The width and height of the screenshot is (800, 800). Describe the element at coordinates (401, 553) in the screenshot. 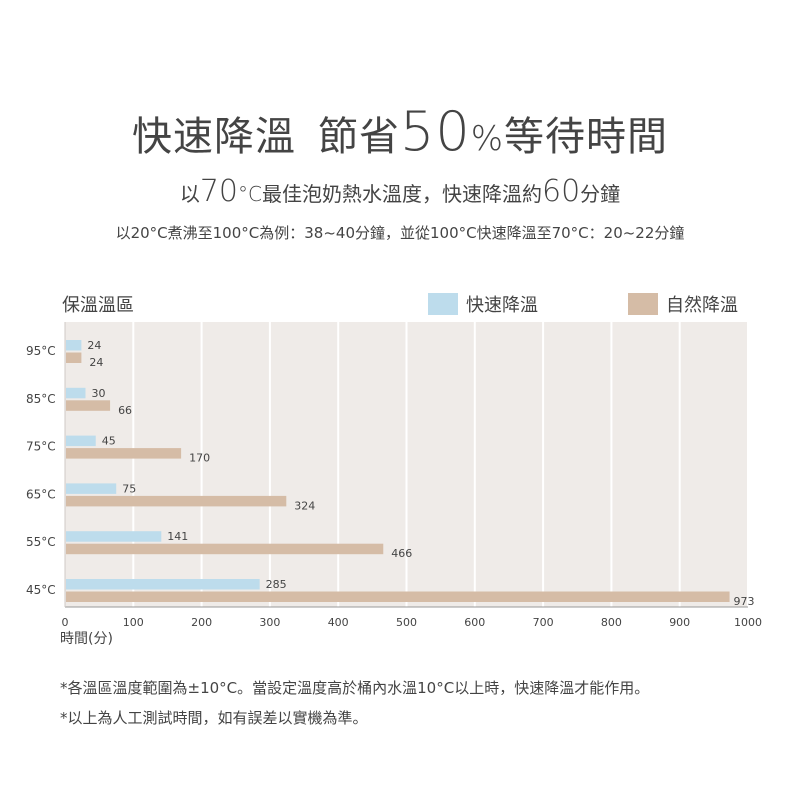

I see `data-label-natural: 466` at that location.